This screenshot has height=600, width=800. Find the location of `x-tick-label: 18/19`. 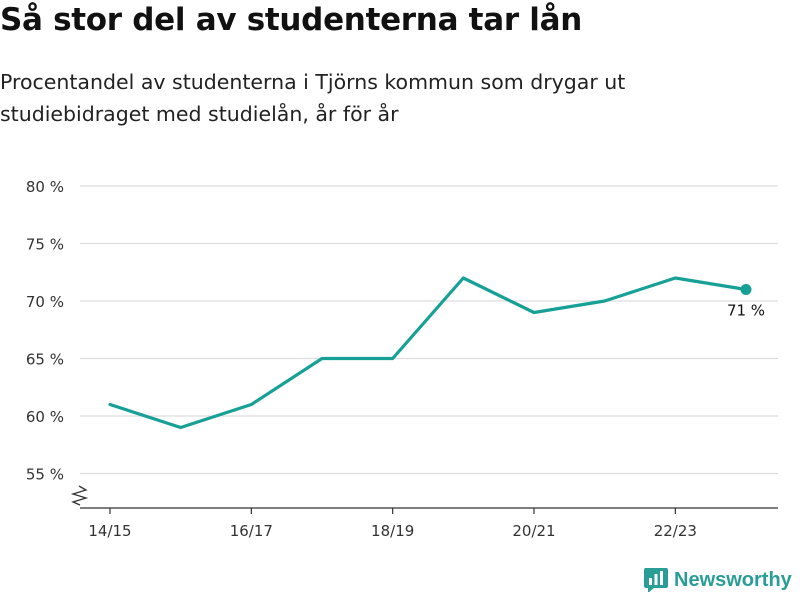

x-tick-label: 18/19 is located at coordinates (392, 531).